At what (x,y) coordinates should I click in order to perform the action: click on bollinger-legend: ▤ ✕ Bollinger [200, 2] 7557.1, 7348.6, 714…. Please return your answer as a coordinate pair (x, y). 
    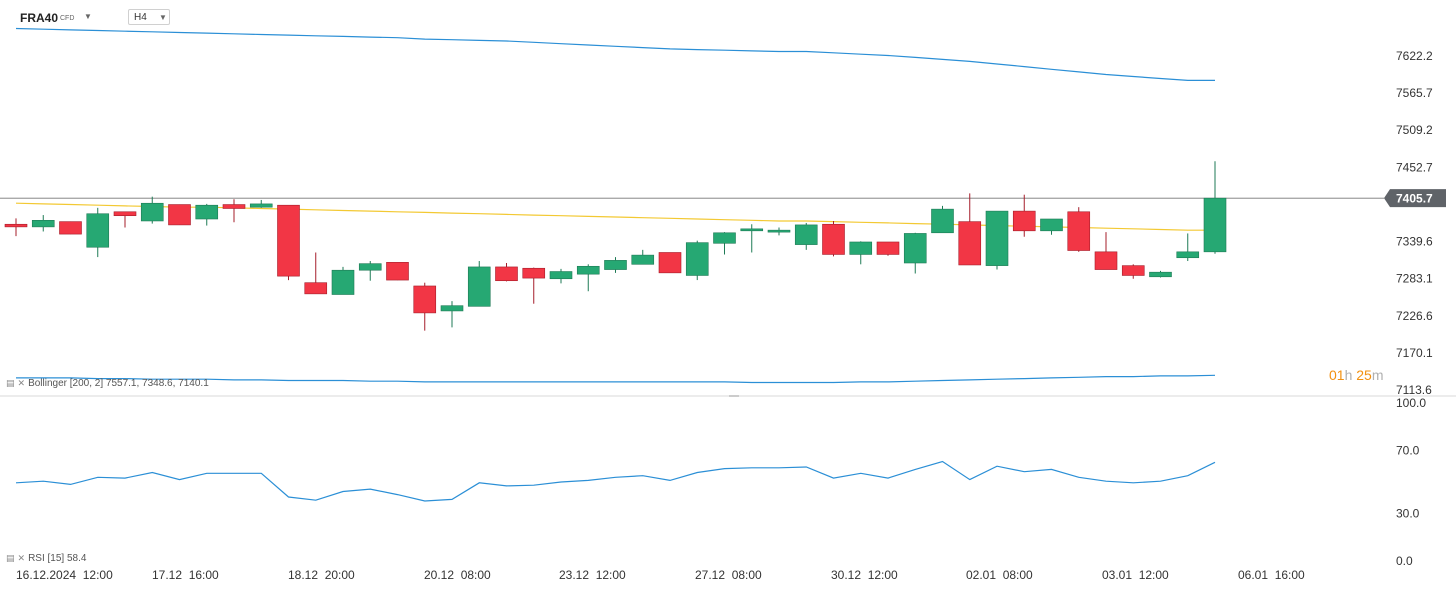
    Looking at the image, I should click on (107, 383).